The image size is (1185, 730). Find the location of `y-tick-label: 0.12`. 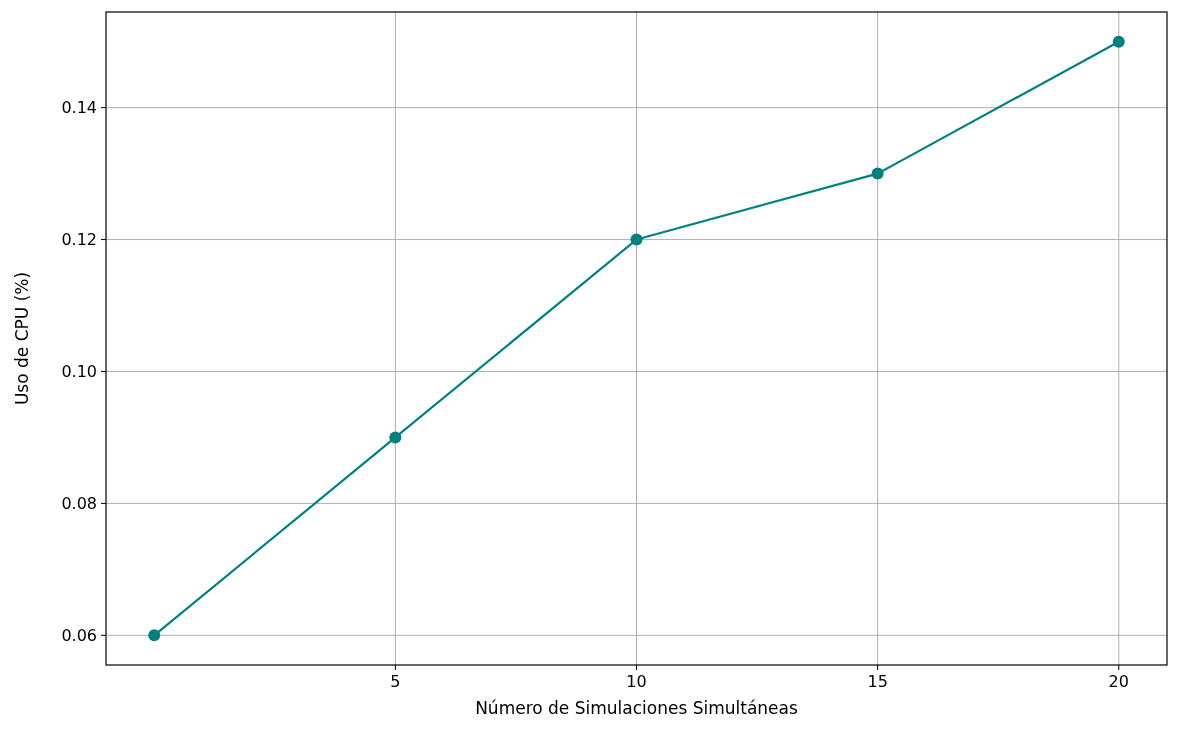

y-tick-label: 0.12 is located at coordinates (79, 240).